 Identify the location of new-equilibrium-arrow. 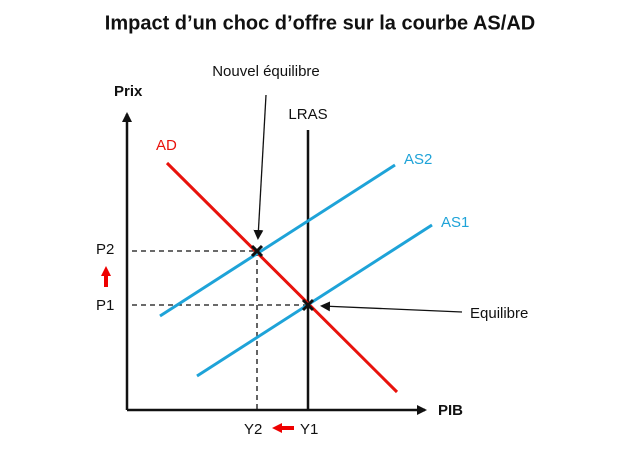
(260, 167).